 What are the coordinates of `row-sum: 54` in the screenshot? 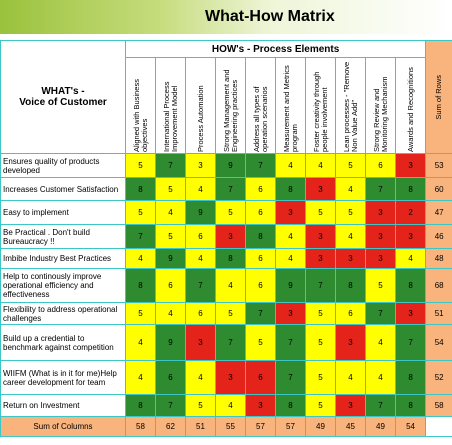 It's located at (438, 342).